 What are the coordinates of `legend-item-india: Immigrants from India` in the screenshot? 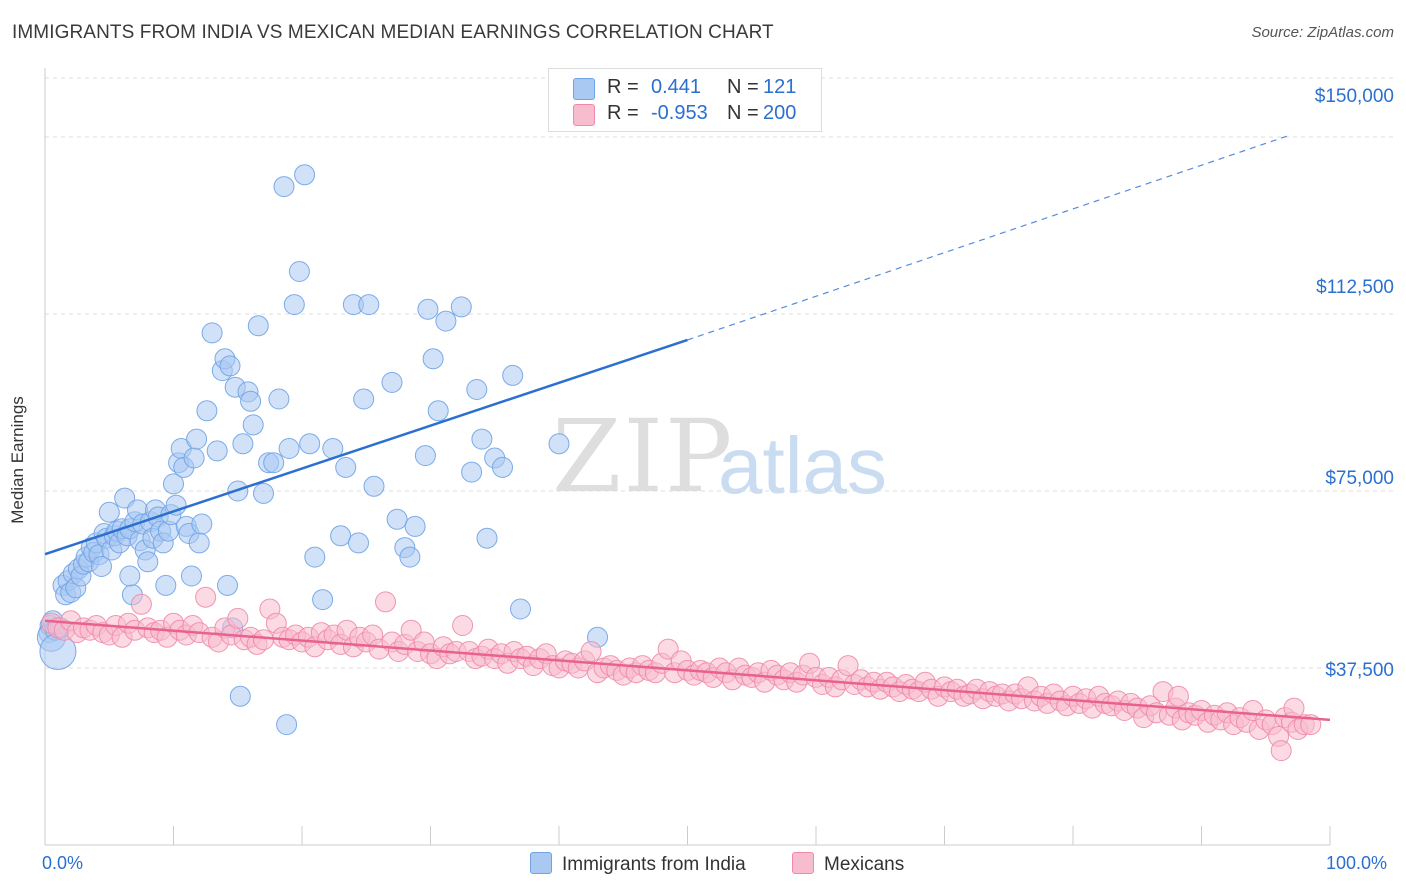 It's located at (638, 864).